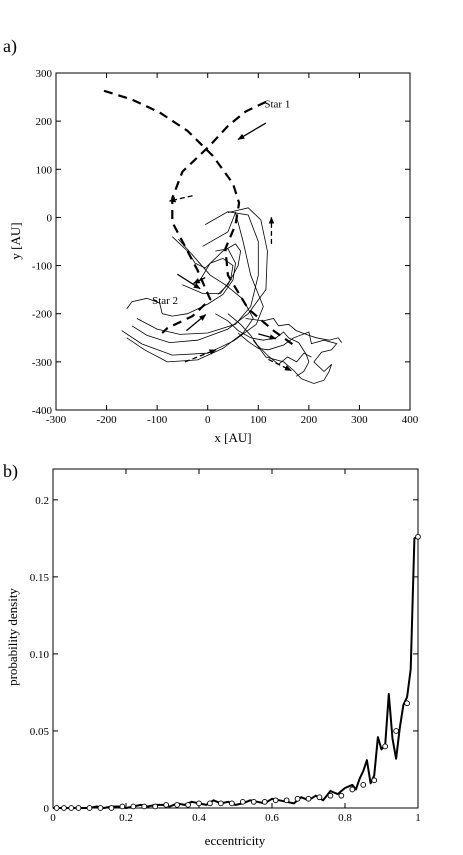 The width and height of the screenshot is (463, 855). I want to click on y-tick-label-b: 0.2, so click(42, 501).